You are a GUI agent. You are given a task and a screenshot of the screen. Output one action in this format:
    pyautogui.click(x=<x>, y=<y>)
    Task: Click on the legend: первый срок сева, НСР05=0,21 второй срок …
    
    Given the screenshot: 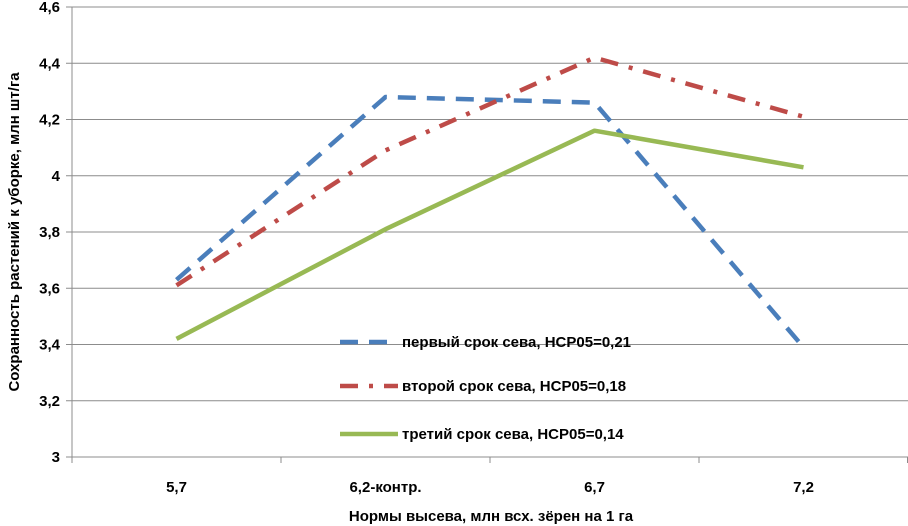 What is the action you would take?
    pyautogui.click(x=485, y=388)
    